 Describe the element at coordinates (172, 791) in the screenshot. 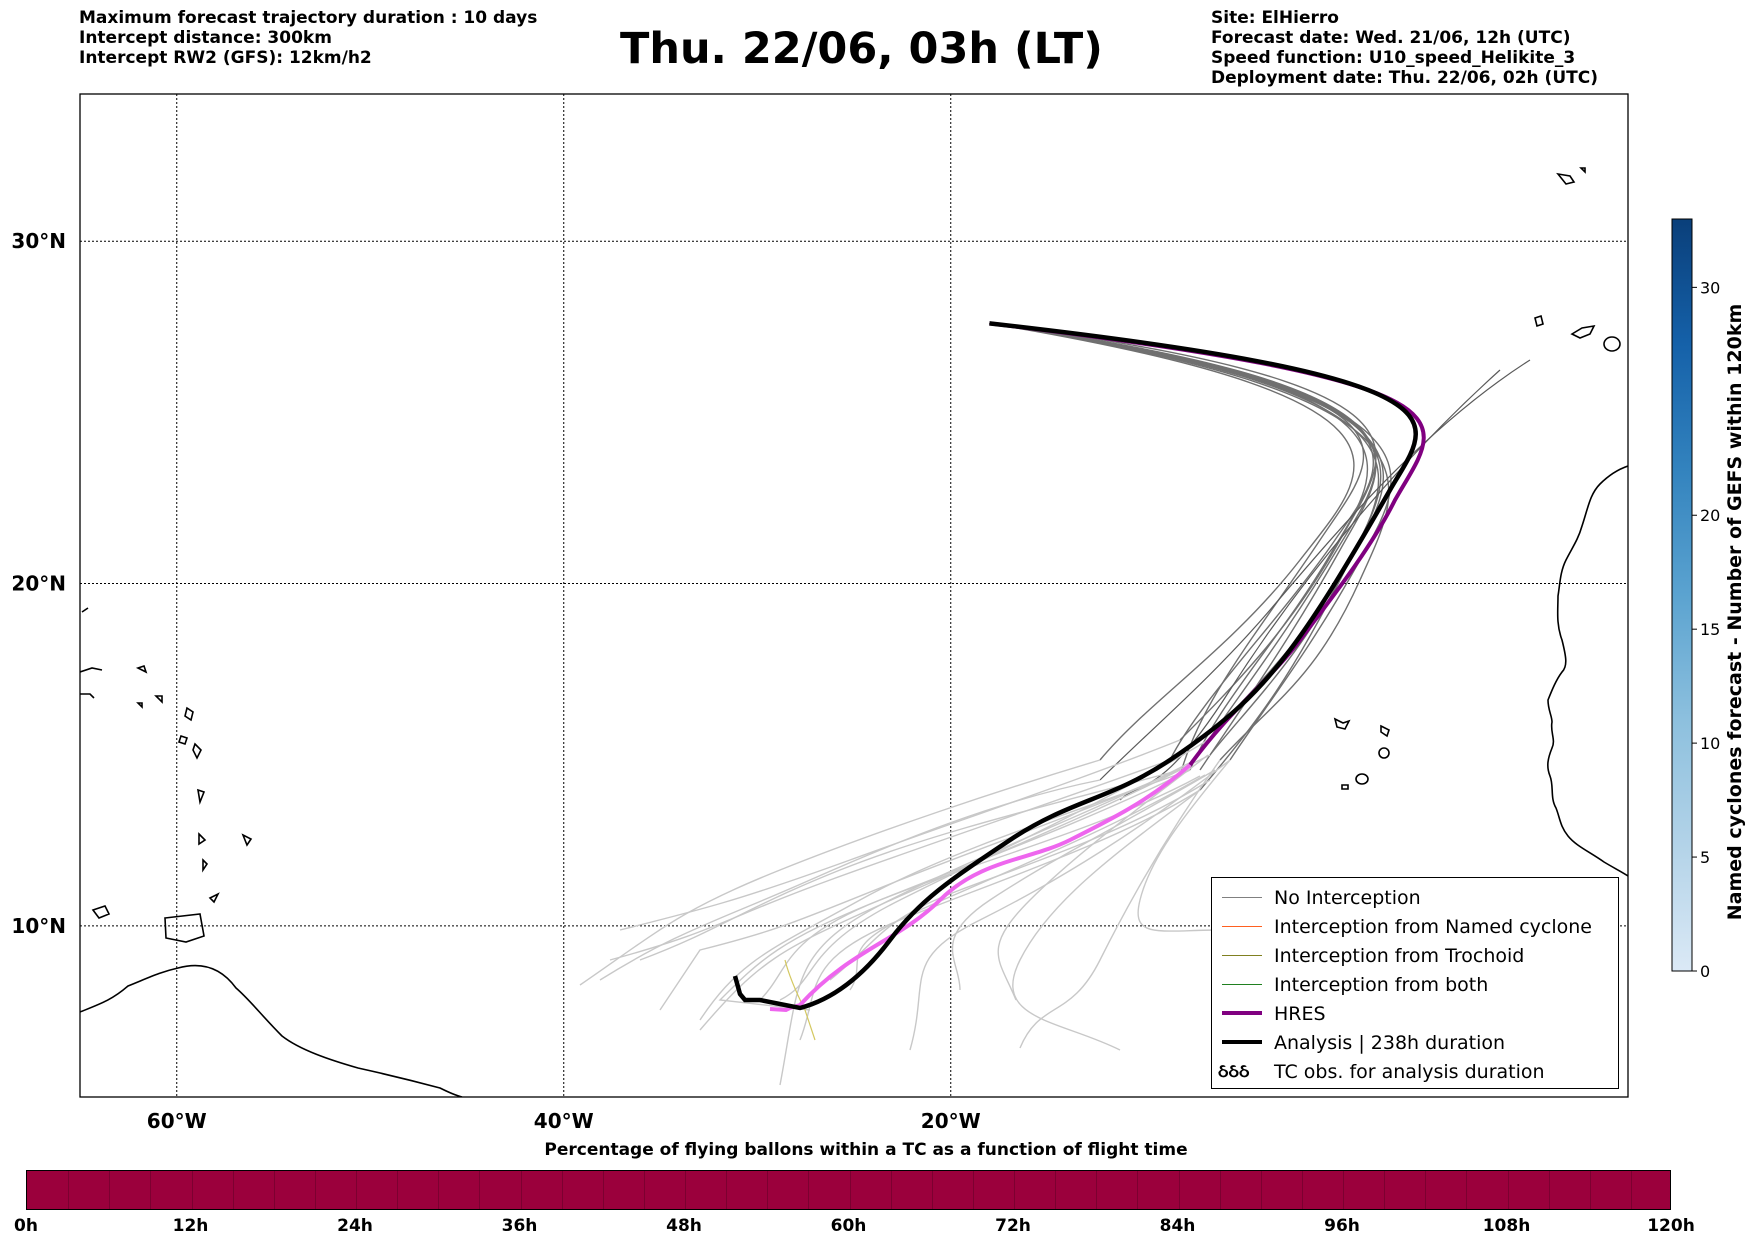

I see `coastline-lesser-antilles` at that location.